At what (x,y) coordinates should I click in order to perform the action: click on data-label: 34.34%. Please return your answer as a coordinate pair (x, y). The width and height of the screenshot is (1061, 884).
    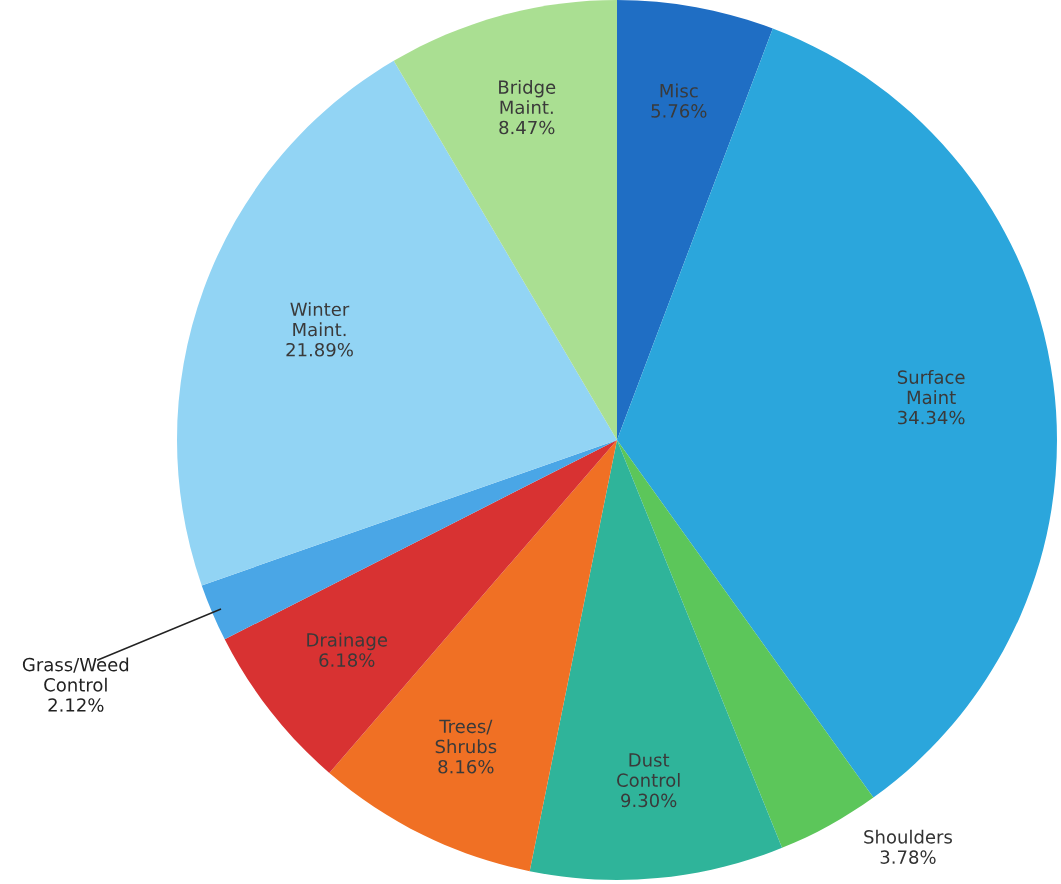
    Looking at the image, I should click on (931, 417).